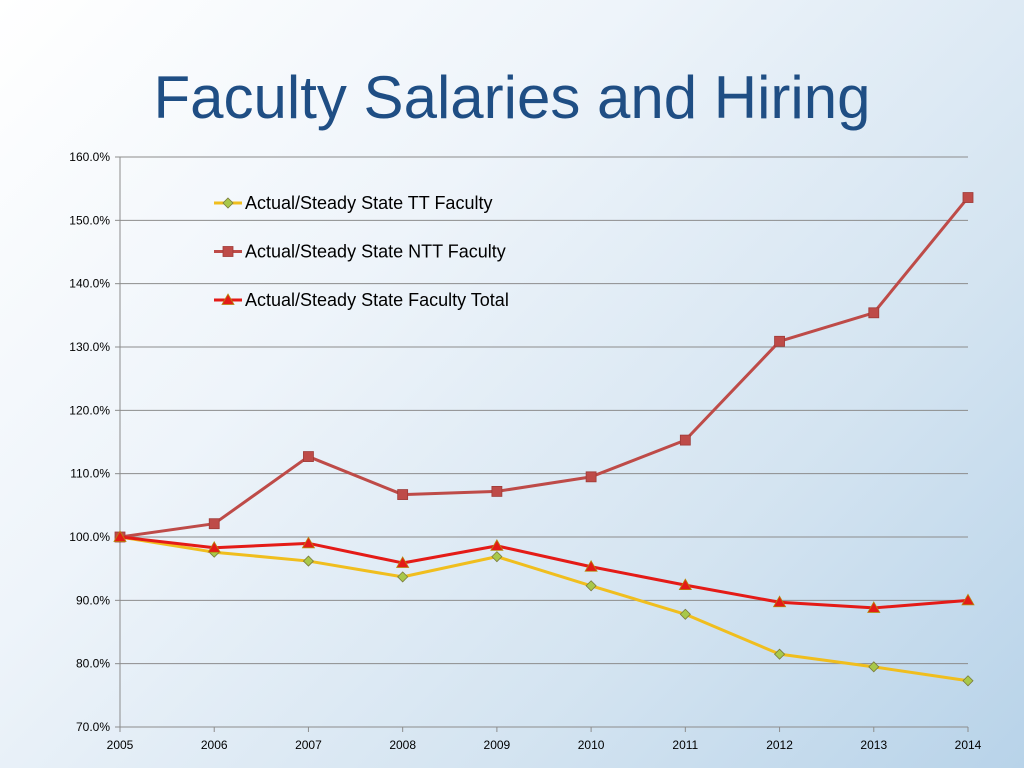 The height and width of the screenshot is (768, 1024). I want to click on y-tick-label: 140.0%, so click(89, 284).